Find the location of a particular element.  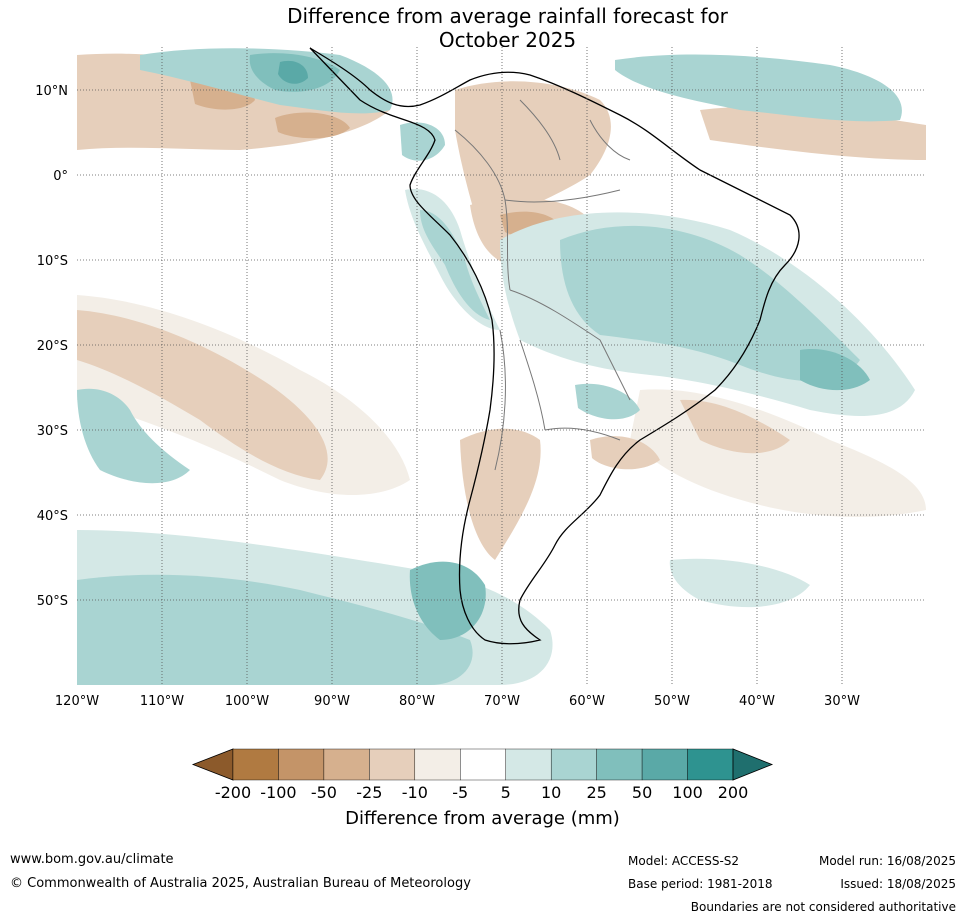

lat-label: 20°S is located at coordinates (52, 346).